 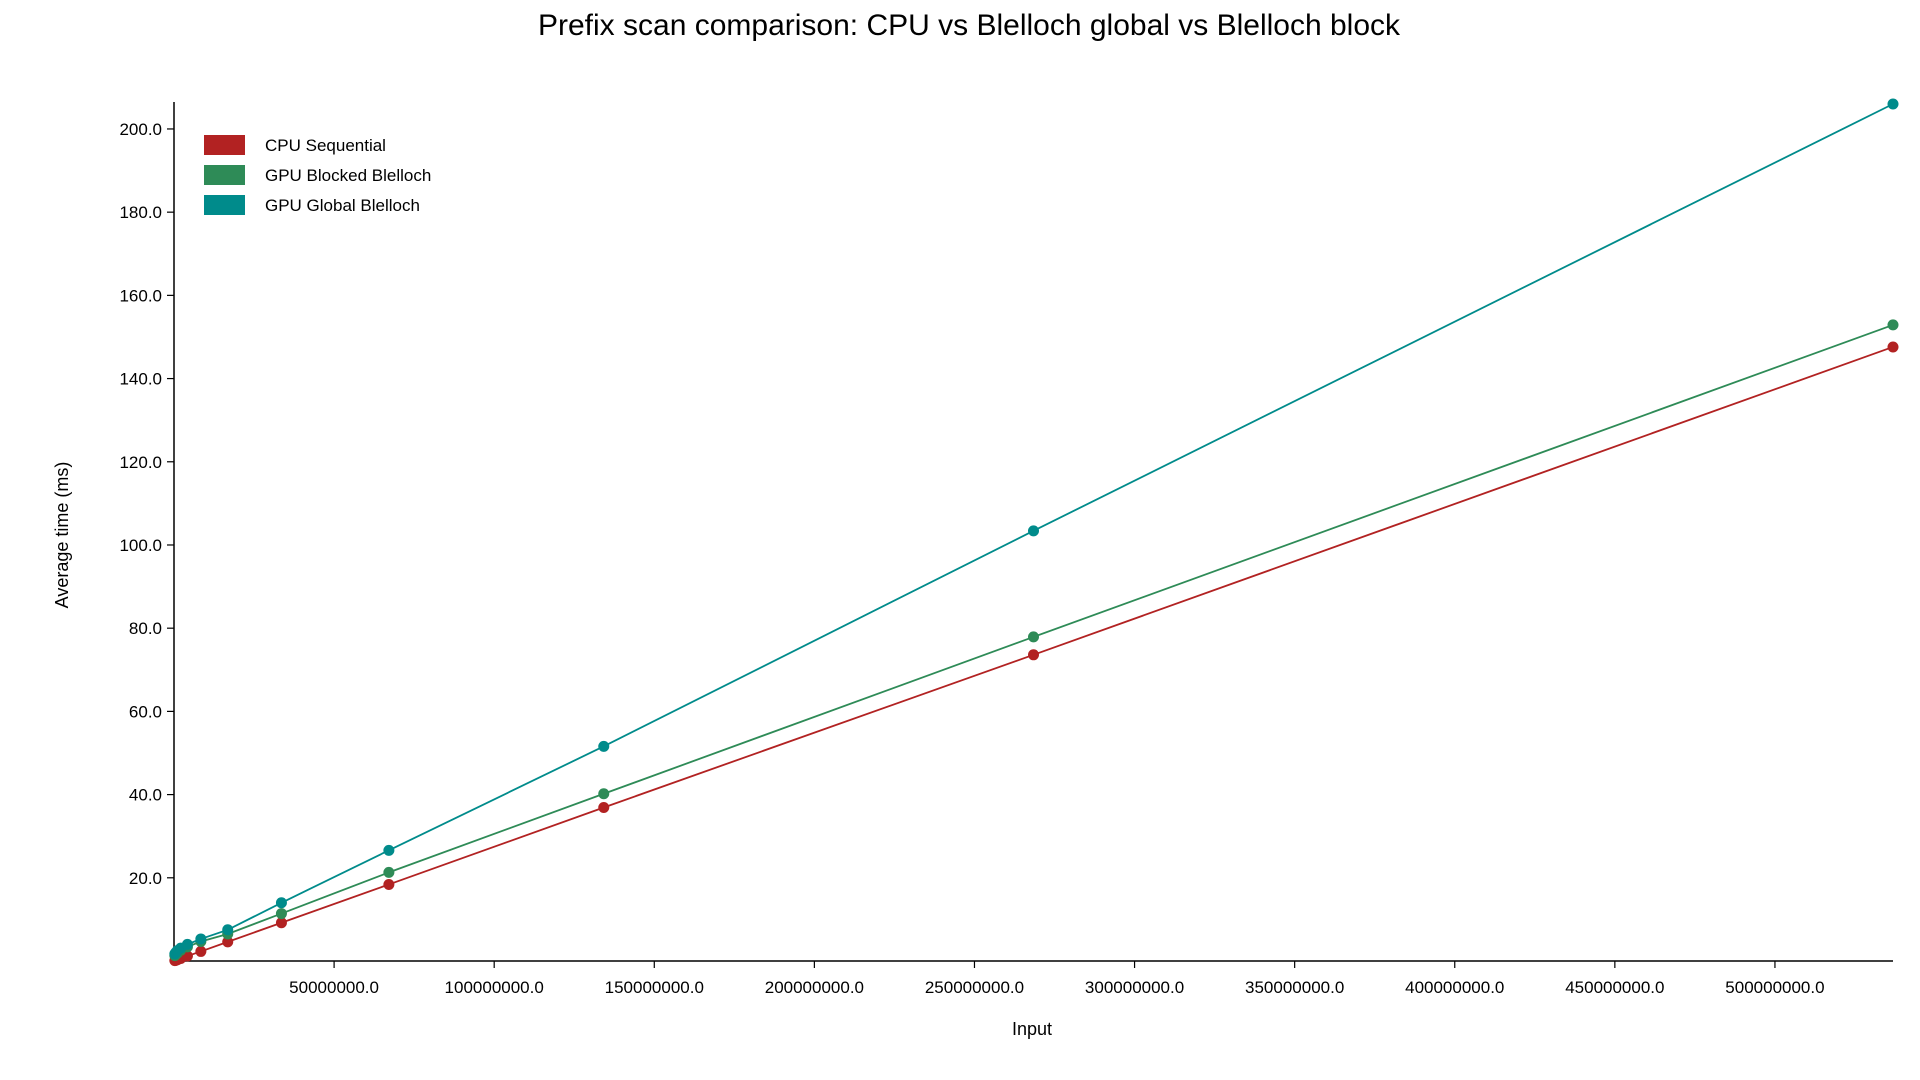 I want to click on y-tick-label: 40.0, so click(x=145, y=795).